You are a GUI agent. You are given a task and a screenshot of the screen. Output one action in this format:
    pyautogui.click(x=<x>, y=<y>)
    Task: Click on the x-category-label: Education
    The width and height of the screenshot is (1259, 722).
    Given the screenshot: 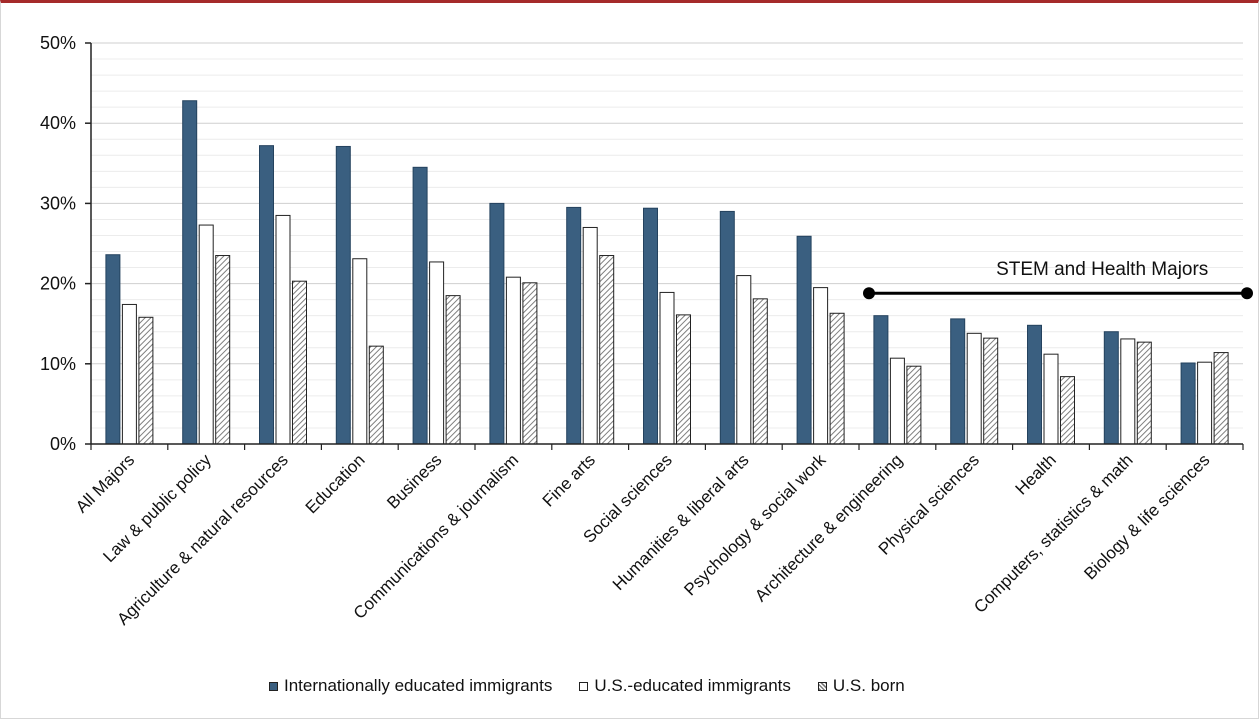 What is the action you would take?
    pyautogui.click(x=335, y=483)
    